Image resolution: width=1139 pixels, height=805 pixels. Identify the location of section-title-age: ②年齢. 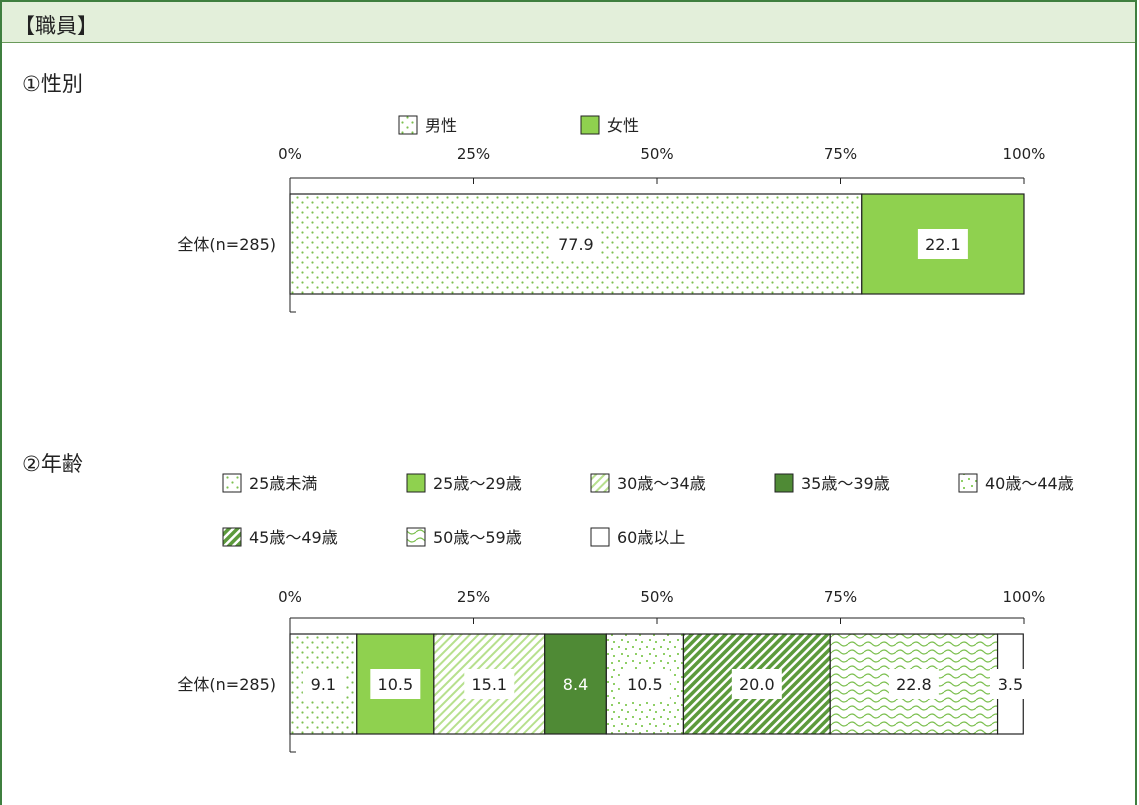
(52, 464).